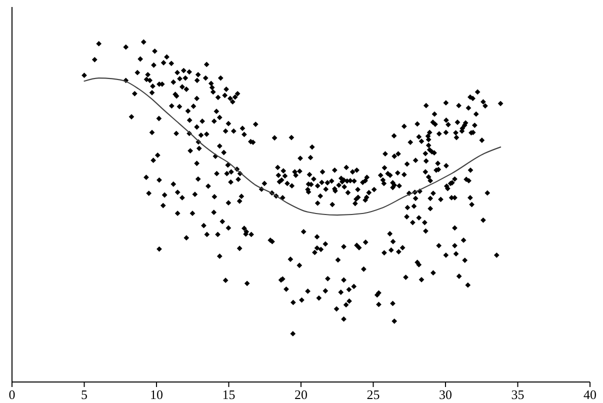  What do you see at coordinates (301, 394) in the screenshot?
I see `x-tick-label: 20` at bounding box center [301, 394].